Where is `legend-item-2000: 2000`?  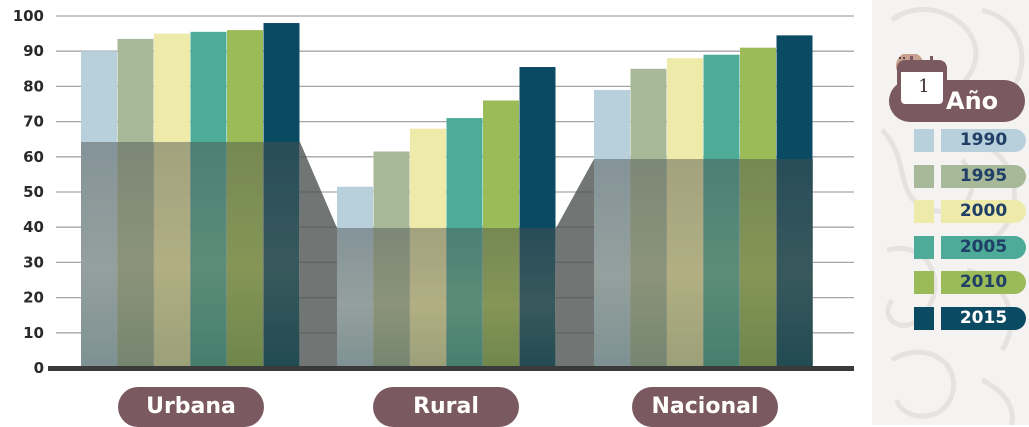
legend-item-2000: 2000 is located at coordinates (970, 211).